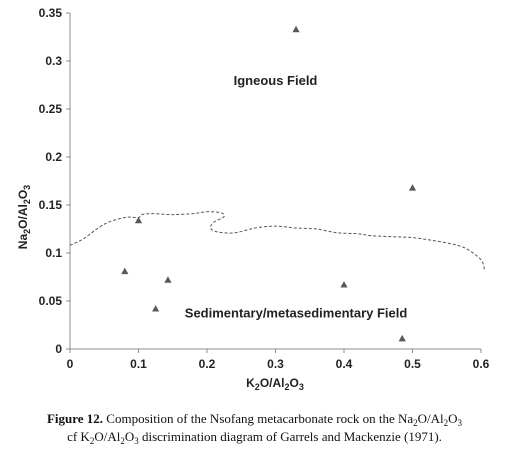  I want to click on y-tick-label: 0.05, so click(51, 301).